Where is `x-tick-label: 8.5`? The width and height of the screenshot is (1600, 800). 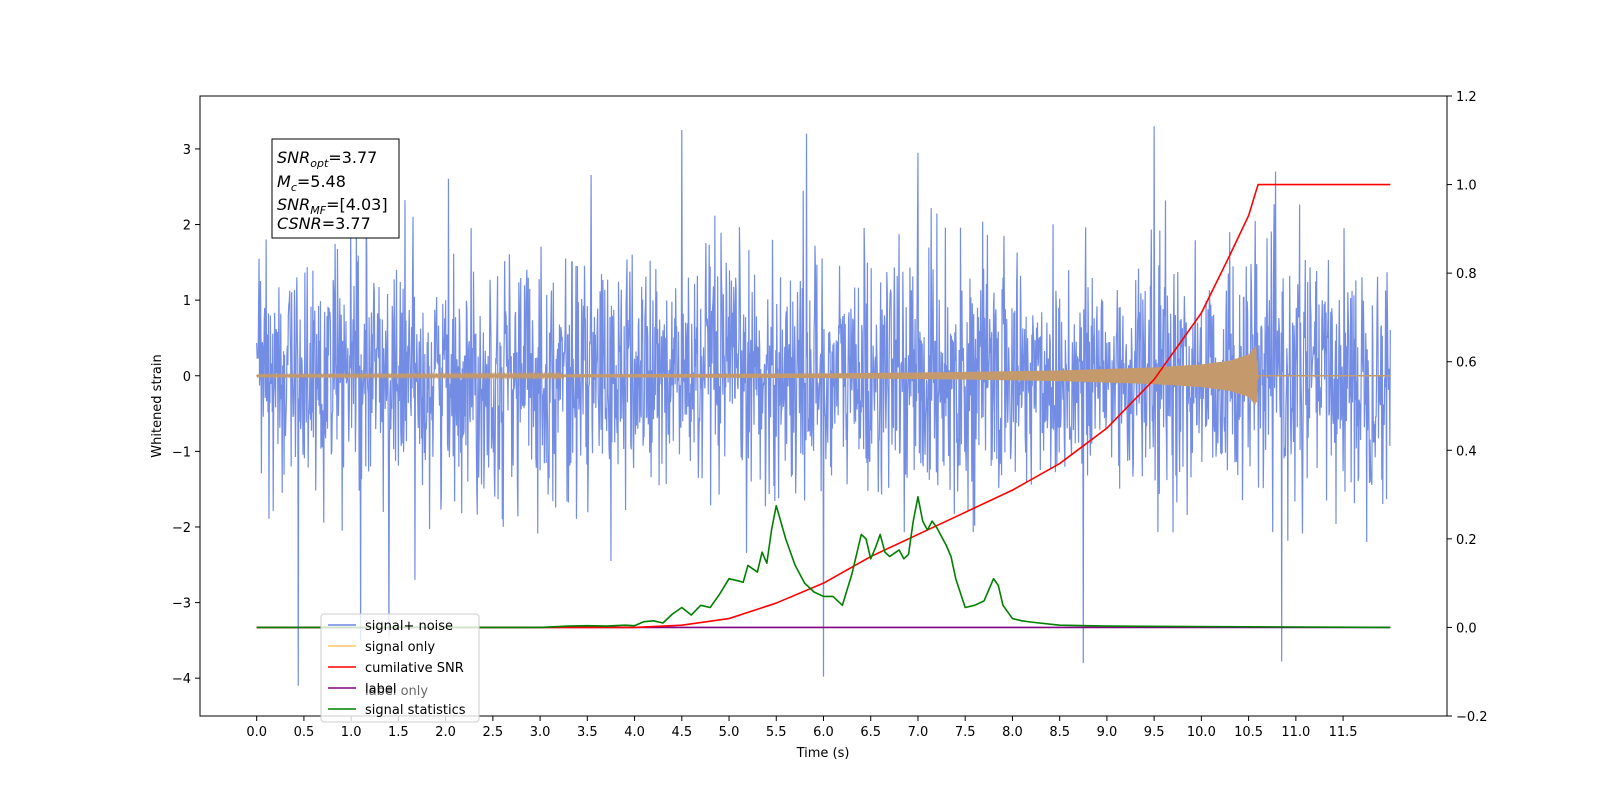
x-tick-label: 8.5 is located at coordinates (1059, 732).